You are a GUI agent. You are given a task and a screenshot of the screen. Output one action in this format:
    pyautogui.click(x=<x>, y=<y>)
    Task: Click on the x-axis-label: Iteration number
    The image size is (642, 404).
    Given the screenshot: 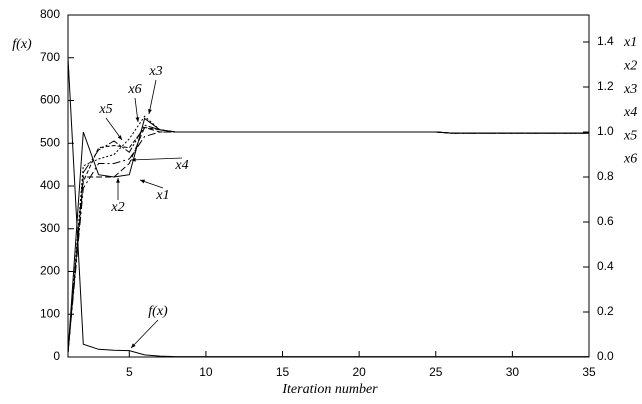 What is the action you would take?
    pyautogui.click(x=329, y=389)
    